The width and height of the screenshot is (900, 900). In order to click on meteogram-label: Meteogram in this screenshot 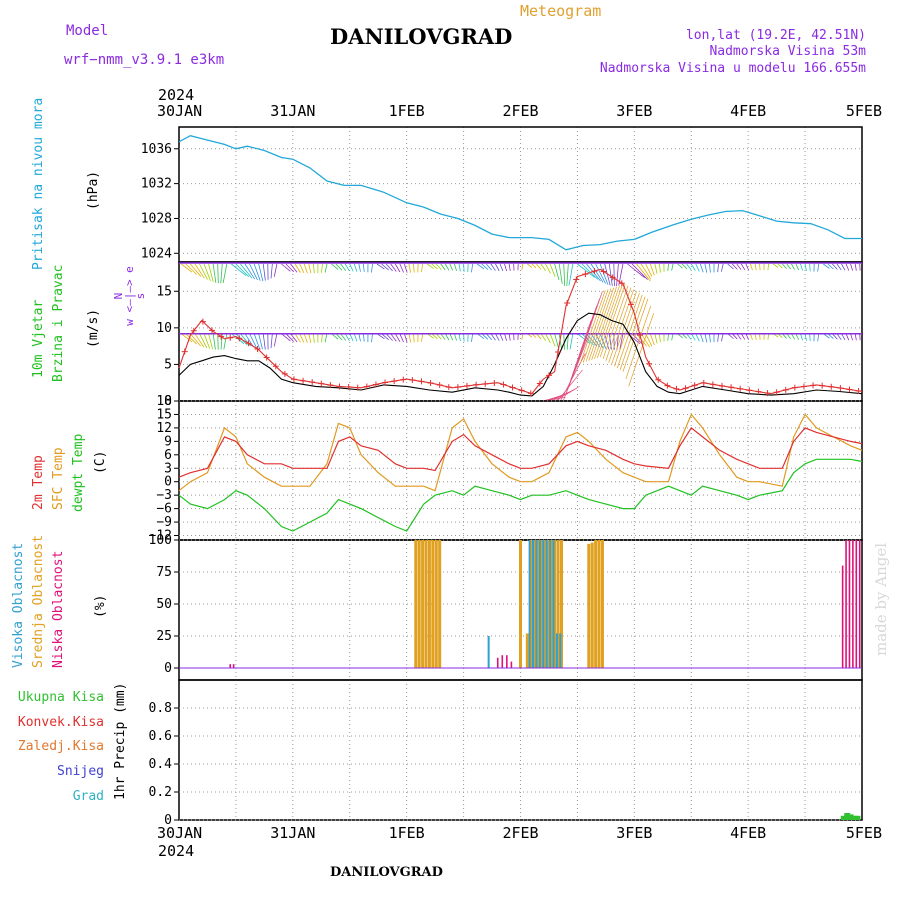, I will do `click(560, 11)`.